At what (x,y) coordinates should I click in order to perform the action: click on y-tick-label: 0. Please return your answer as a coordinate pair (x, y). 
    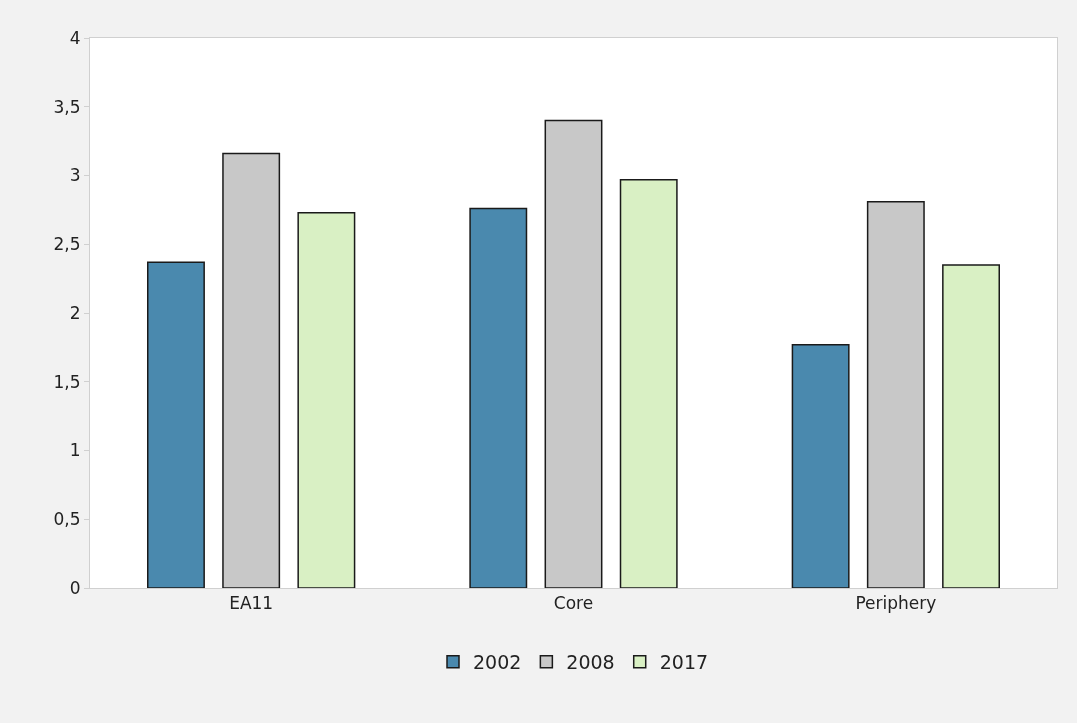
    Looking at the image, I should click on (75, 587).